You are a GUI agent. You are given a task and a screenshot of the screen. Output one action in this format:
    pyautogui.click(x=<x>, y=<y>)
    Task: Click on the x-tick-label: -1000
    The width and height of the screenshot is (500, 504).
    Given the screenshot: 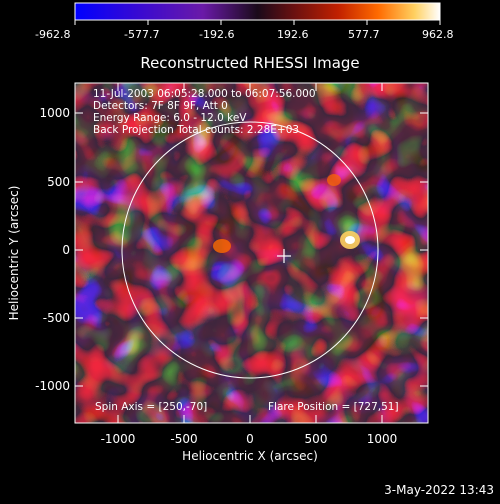 What is the action you would take?
    pyautogui.click(x=118, y=439)
    